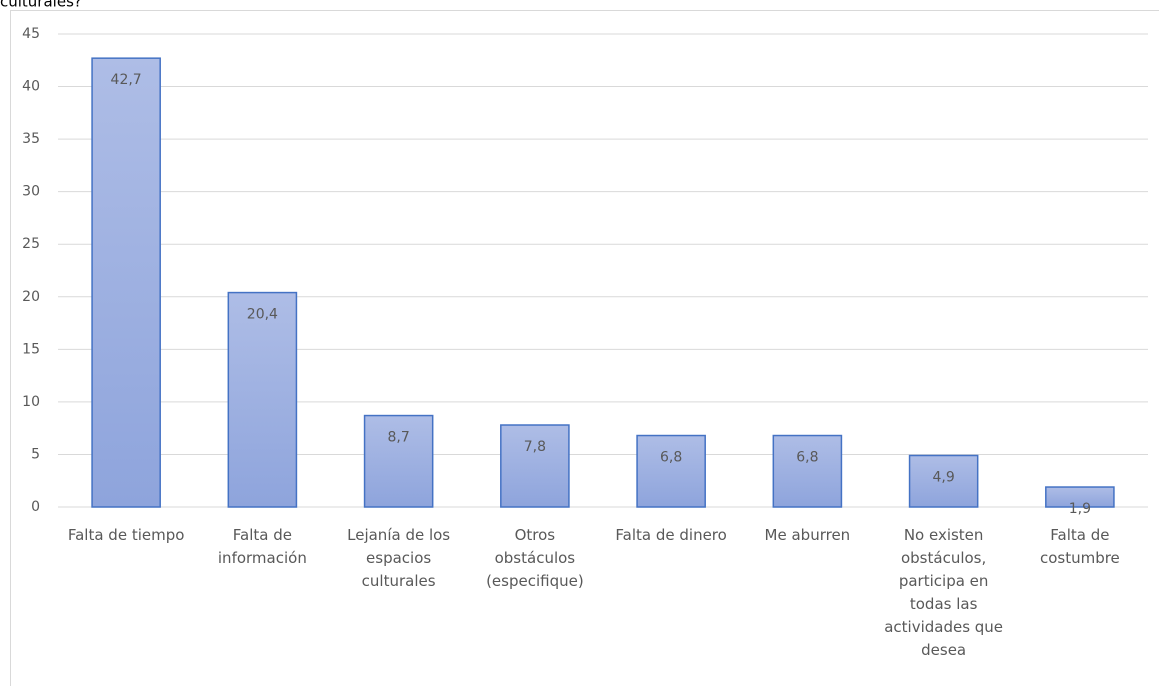  Describe the element at coordinates (41, 5) in the screenshot. I see `chart-title: culturales?` at that location.